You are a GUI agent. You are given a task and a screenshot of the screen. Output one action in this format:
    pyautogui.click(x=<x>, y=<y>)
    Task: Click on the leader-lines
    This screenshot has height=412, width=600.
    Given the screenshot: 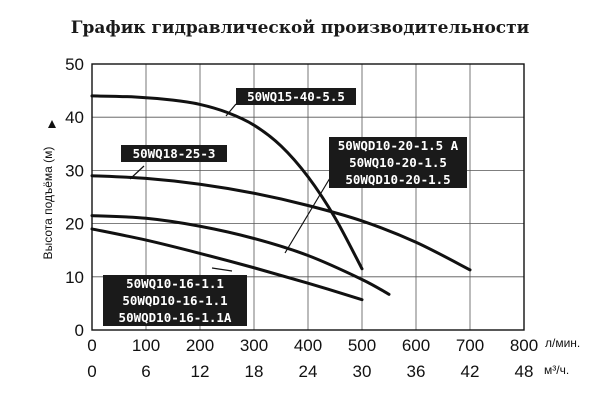 What is the action you would take?
    pyautogui.click(x=230, y=187)
    